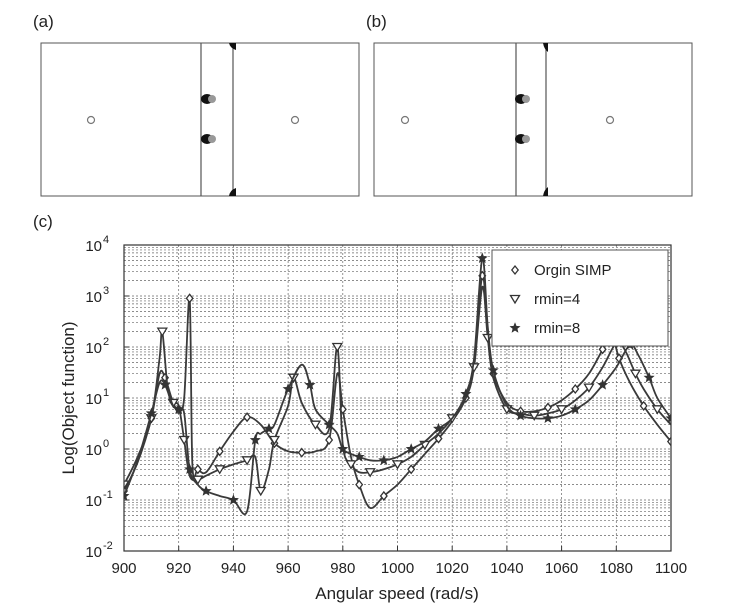 This screenshot has height=615, width=749. I want to click on x-axis-ticks: 900 920 940 960 980 1000 1020 1040 1060 1080 1100, so click(399, 561).